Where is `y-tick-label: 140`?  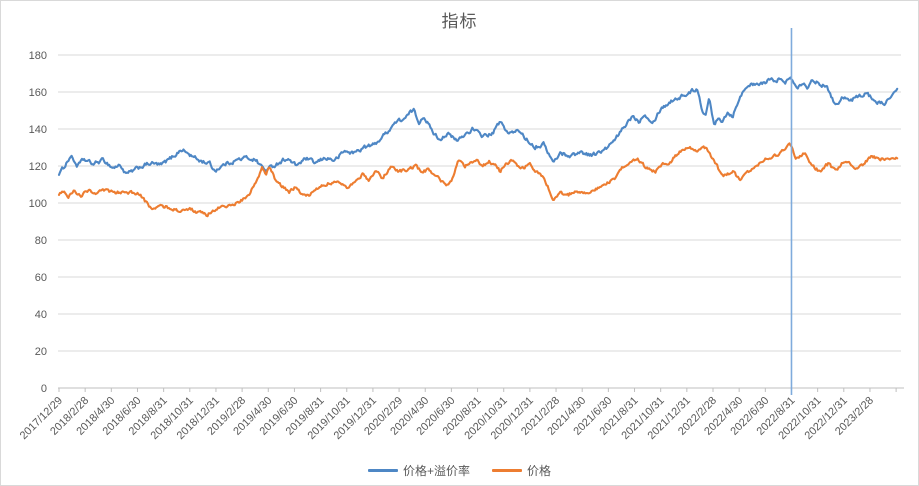 y-tick-label: 140 is located at coordinates (38, 130).